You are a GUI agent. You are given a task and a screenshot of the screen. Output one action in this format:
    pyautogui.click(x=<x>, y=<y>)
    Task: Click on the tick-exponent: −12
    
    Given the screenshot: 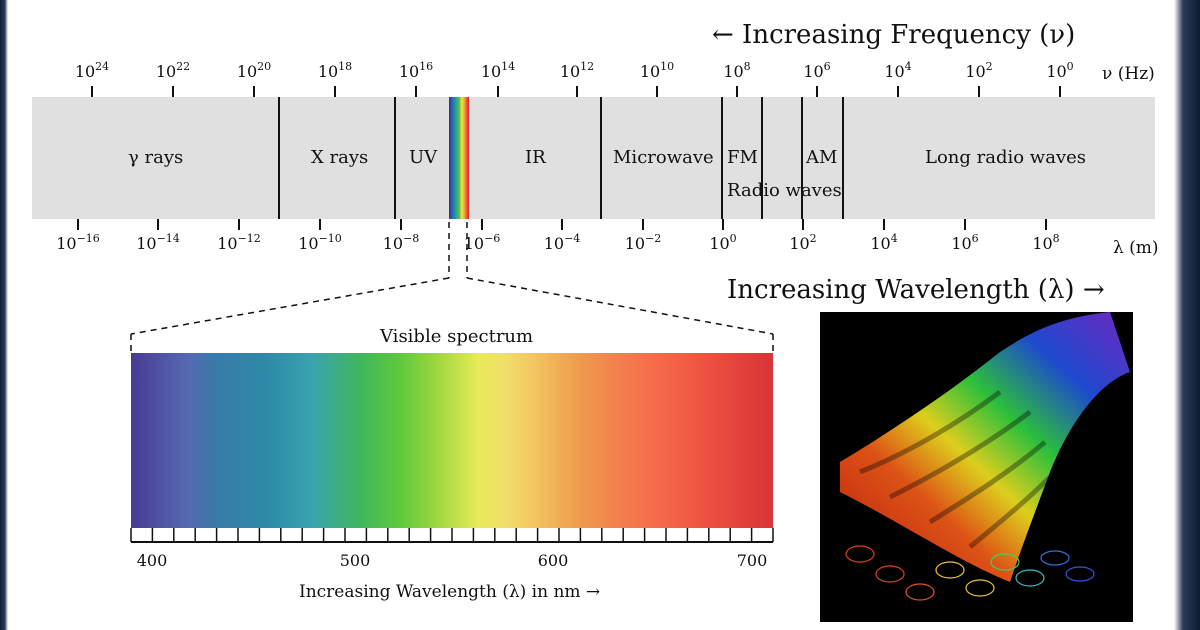 What is the action you would take?
    pyautogui.click(x=249, y=238)
    